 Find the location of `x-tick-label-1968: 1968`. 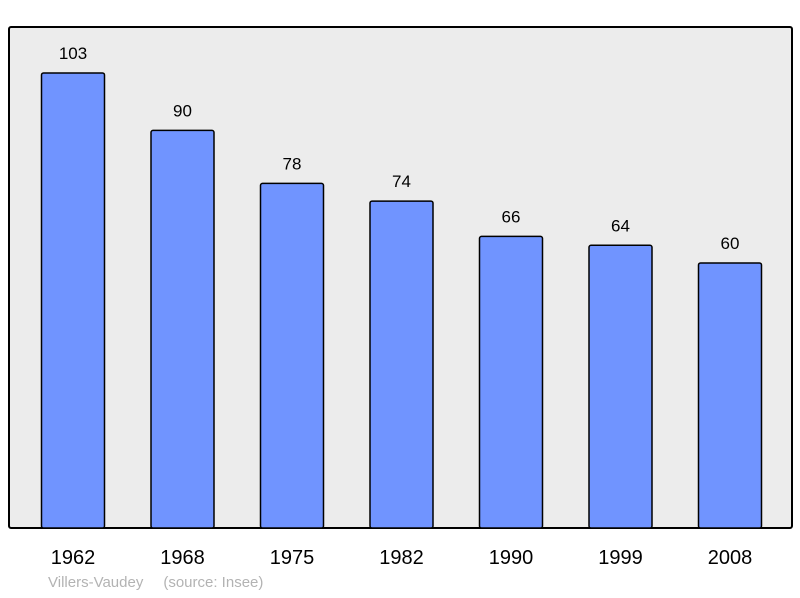

x-tick-label-1968: 1968 is located at coordinates (182, 558).